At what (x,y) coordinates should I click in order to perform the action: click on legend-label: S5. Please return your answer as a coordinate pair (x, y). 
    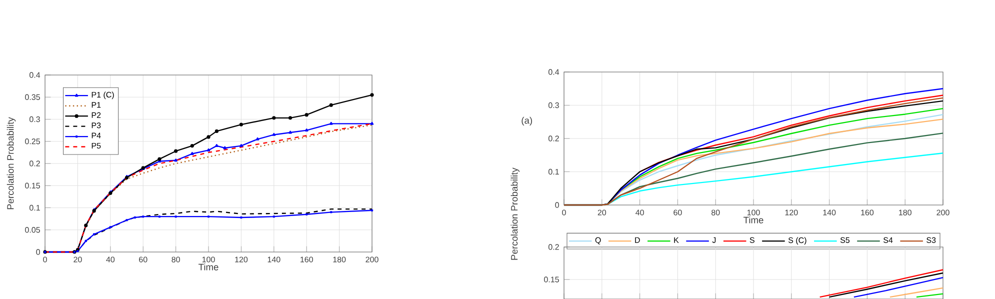
    Looking at the image, I should click on (845, 240).